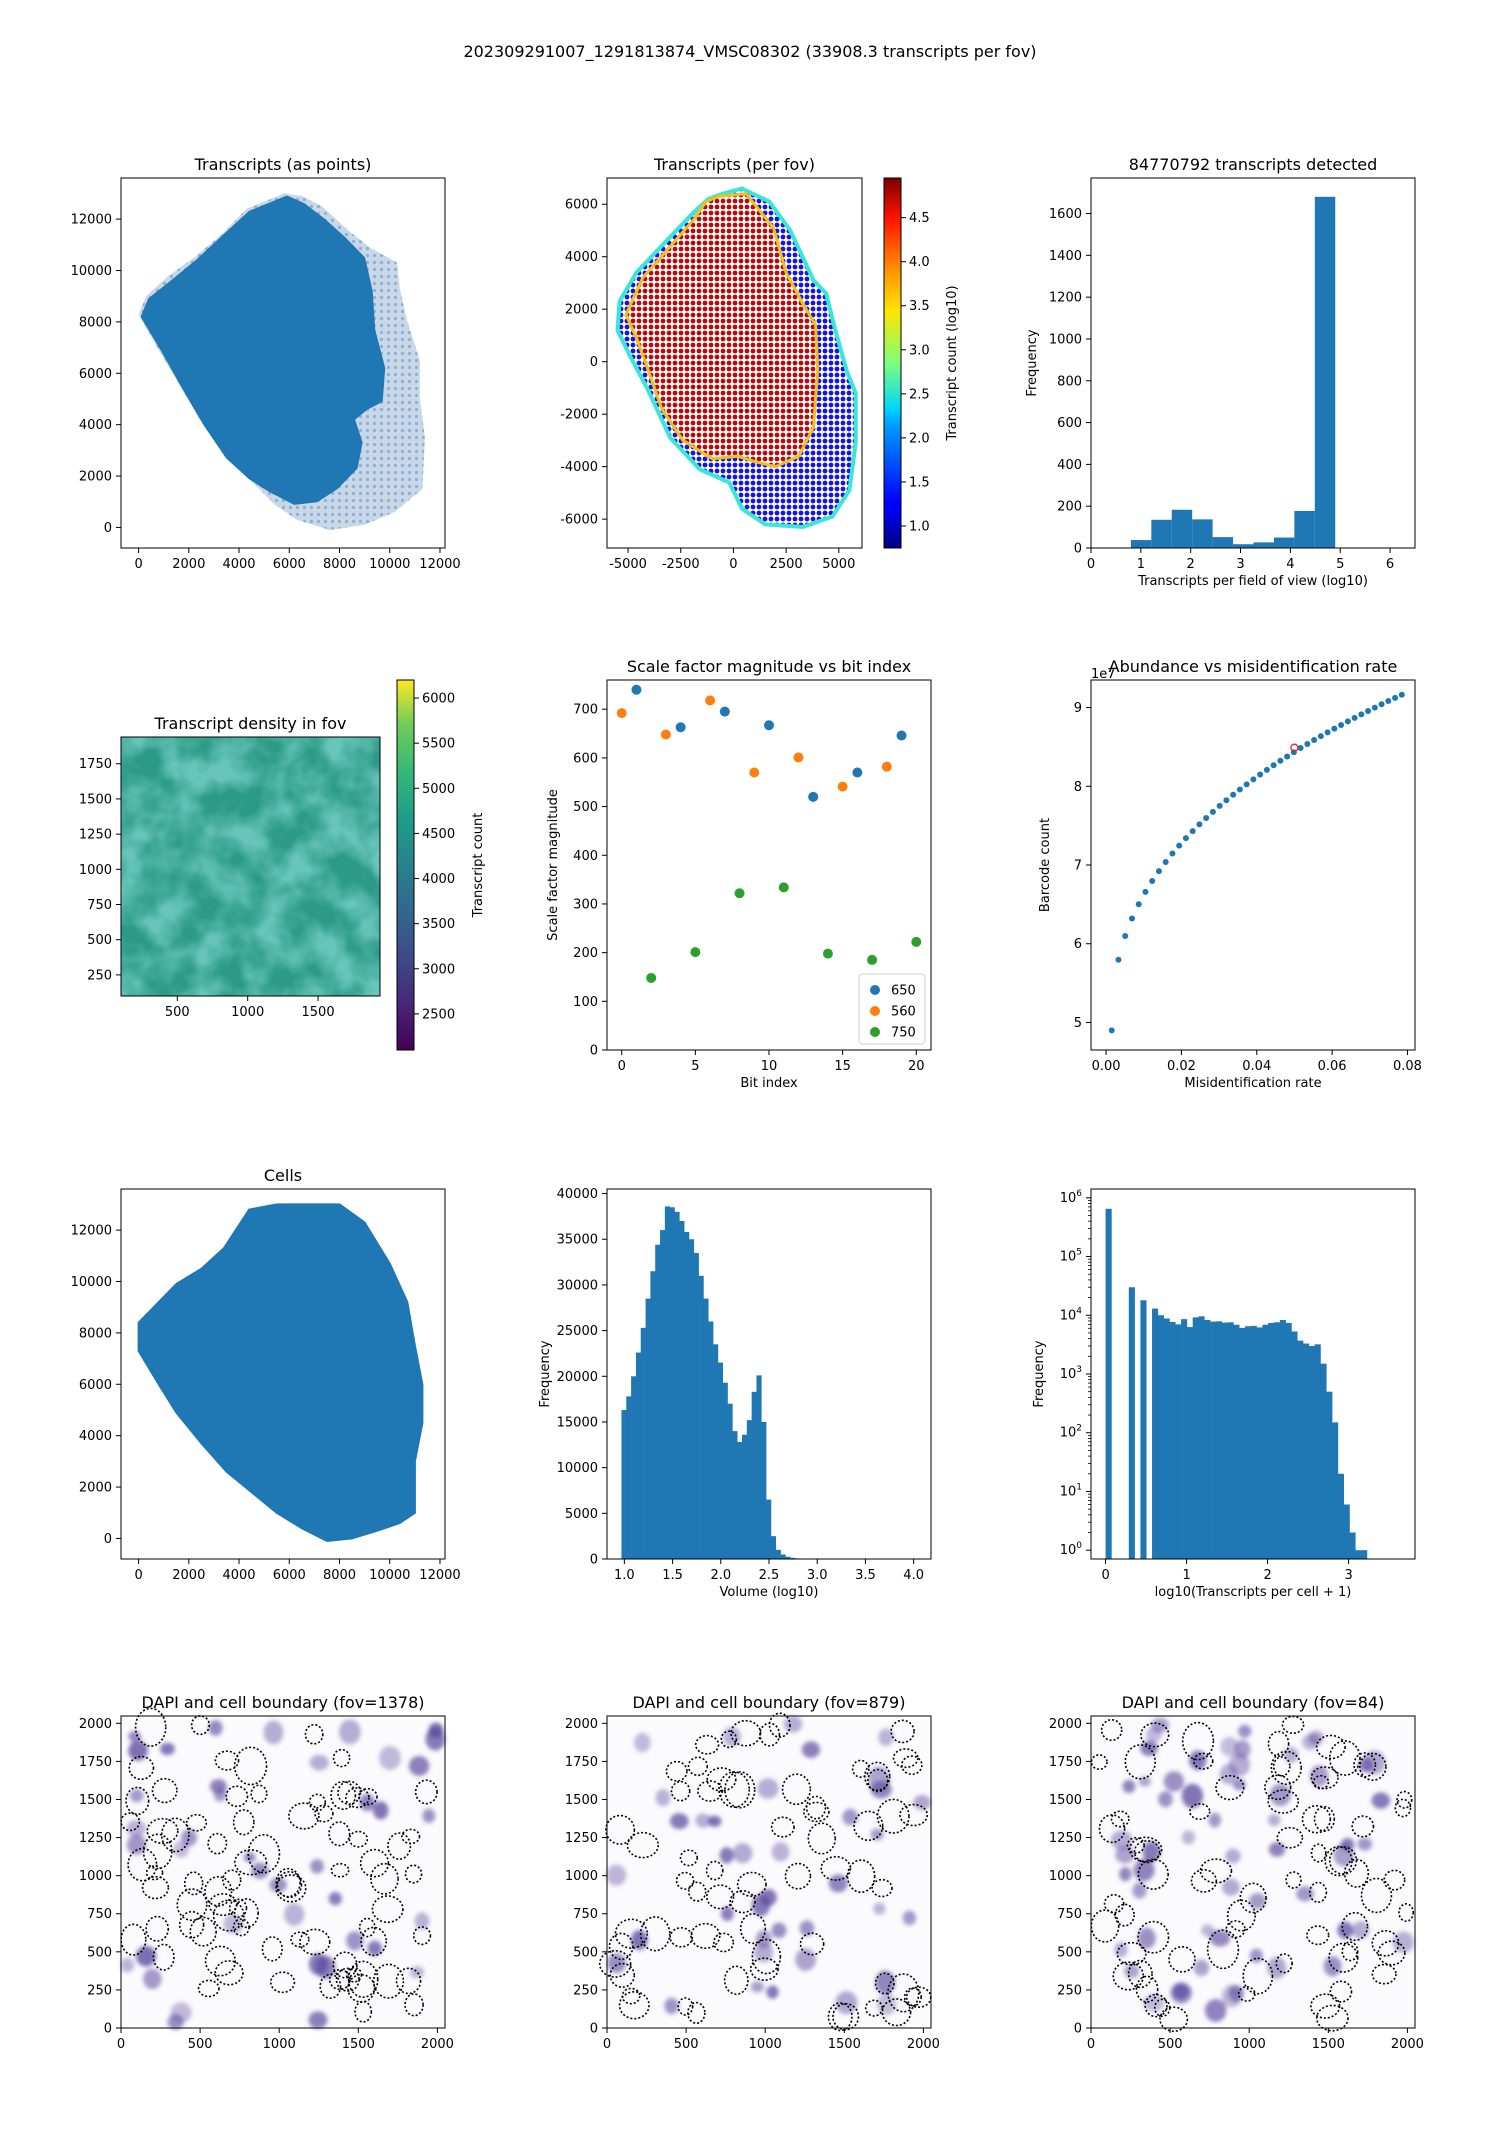  What do you see at coordinates (1071, 1432) in the screenshot?
I see `y-tick-label: 102` at bounding box center [1071, 1432].